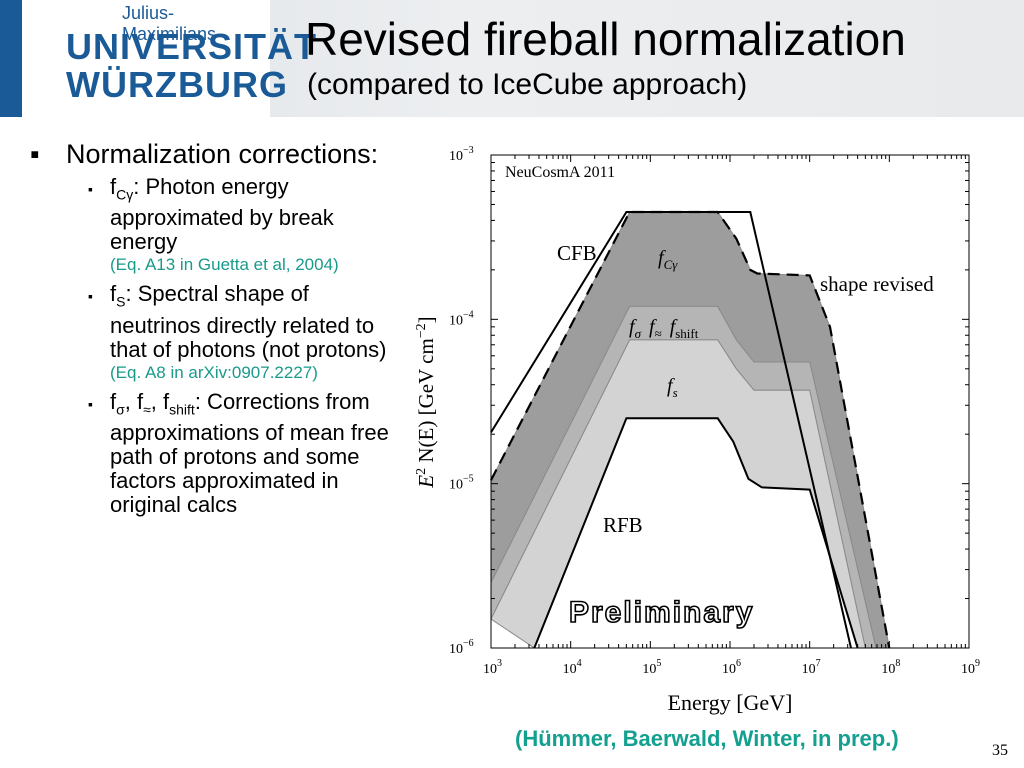 The width and height of the screenshot is (1024, 768). Describe the element at coordinates (160, 401) in the screenshot. I see `sub-bullet-3-sep2: , f` at that location.